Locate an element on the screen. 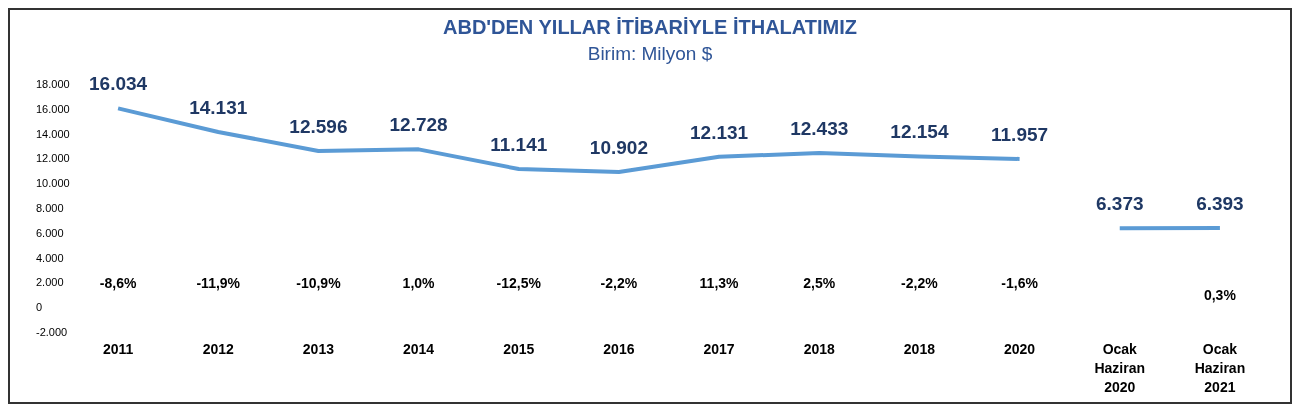 The image size is (1302, 414). x-tick-label: Ocak Haziran 2020 is located at coordinates (1120, 368).